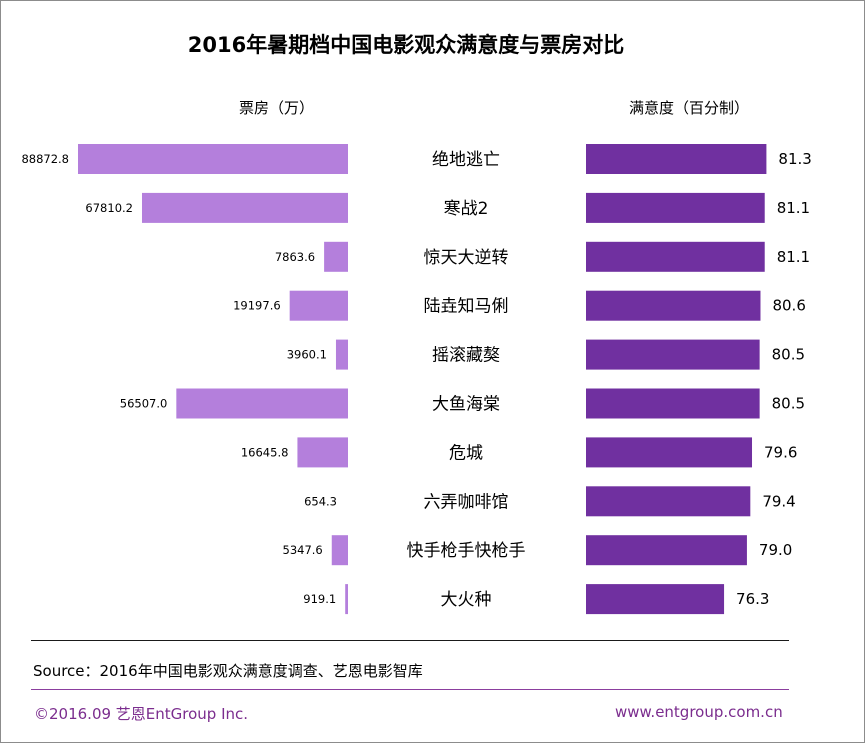  Describe the element at coordinates (303, 550) in the screenshot. I see `box-office-value-label: 5347.6` at that location.